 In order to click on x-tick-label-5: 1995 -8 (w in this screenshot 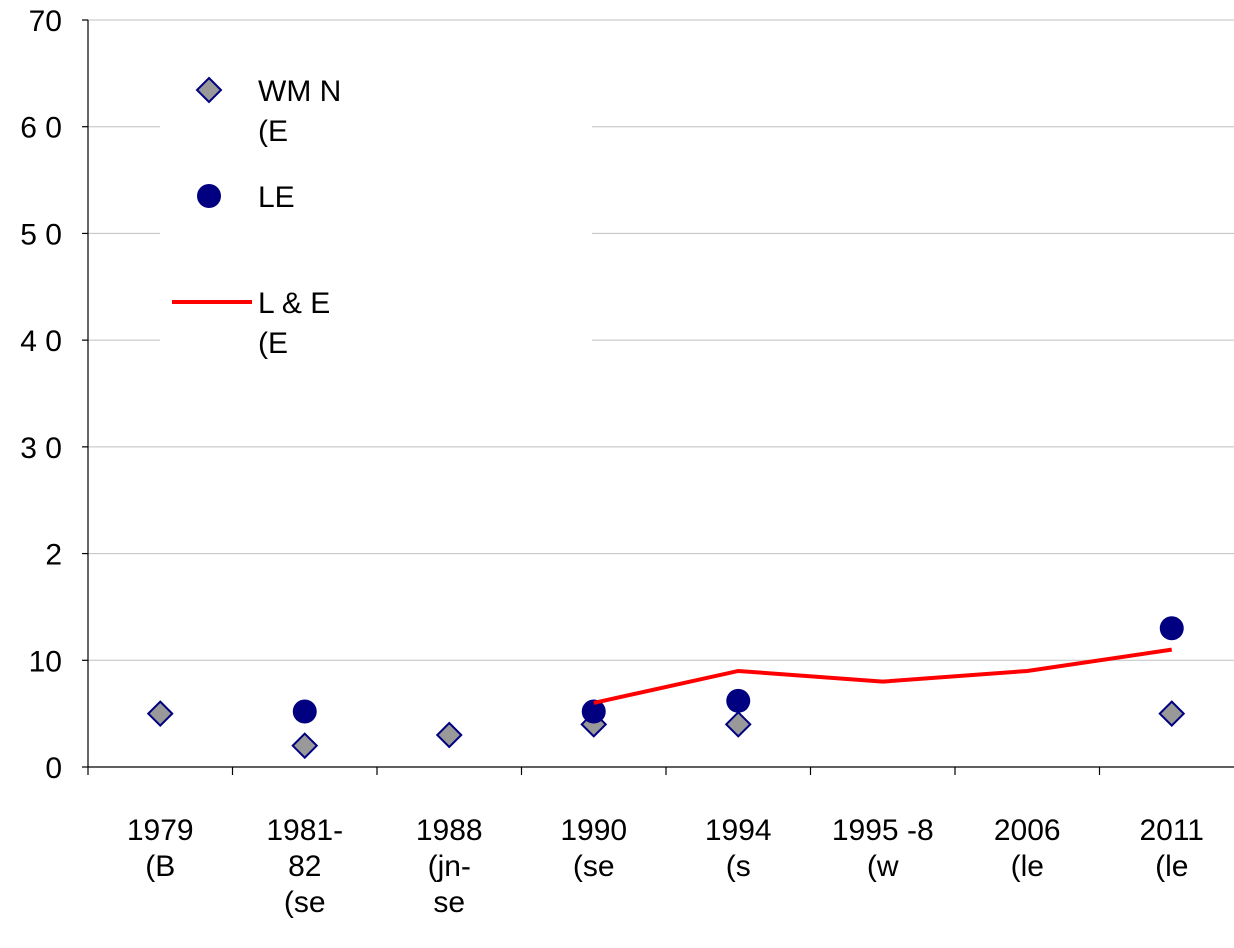, I will do `click(883, 848)`.